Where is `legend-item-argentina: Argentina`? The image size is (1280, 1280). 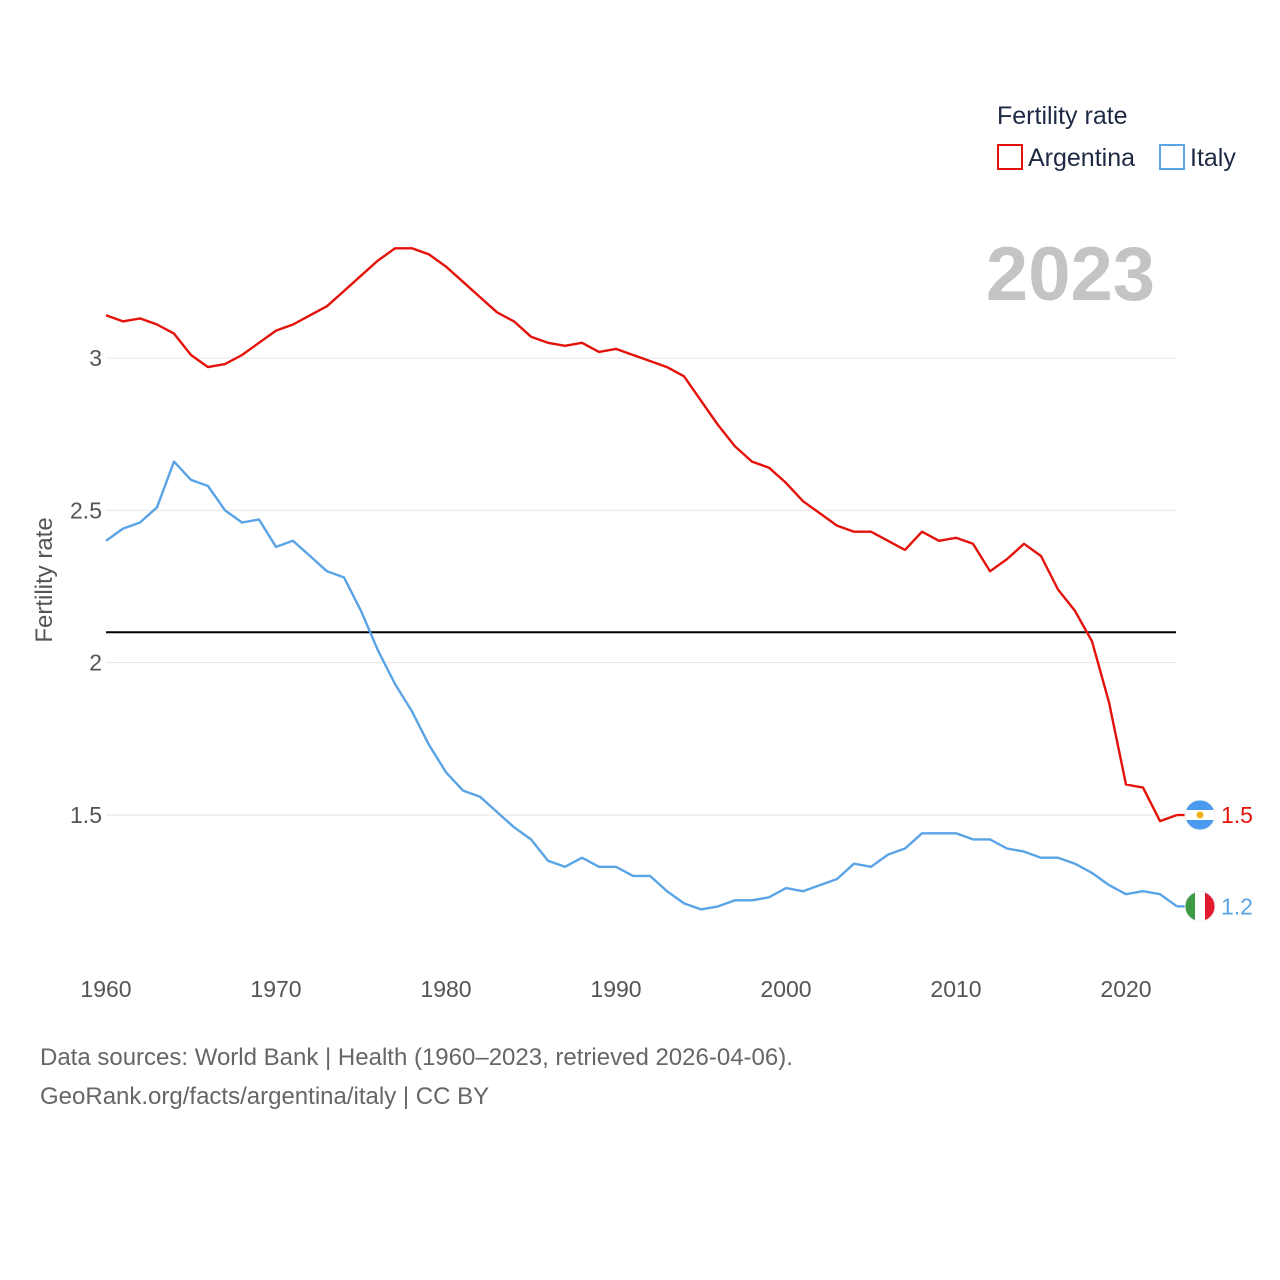 legend-item-argentina: Argentina is located at coordinates (1066, 158).